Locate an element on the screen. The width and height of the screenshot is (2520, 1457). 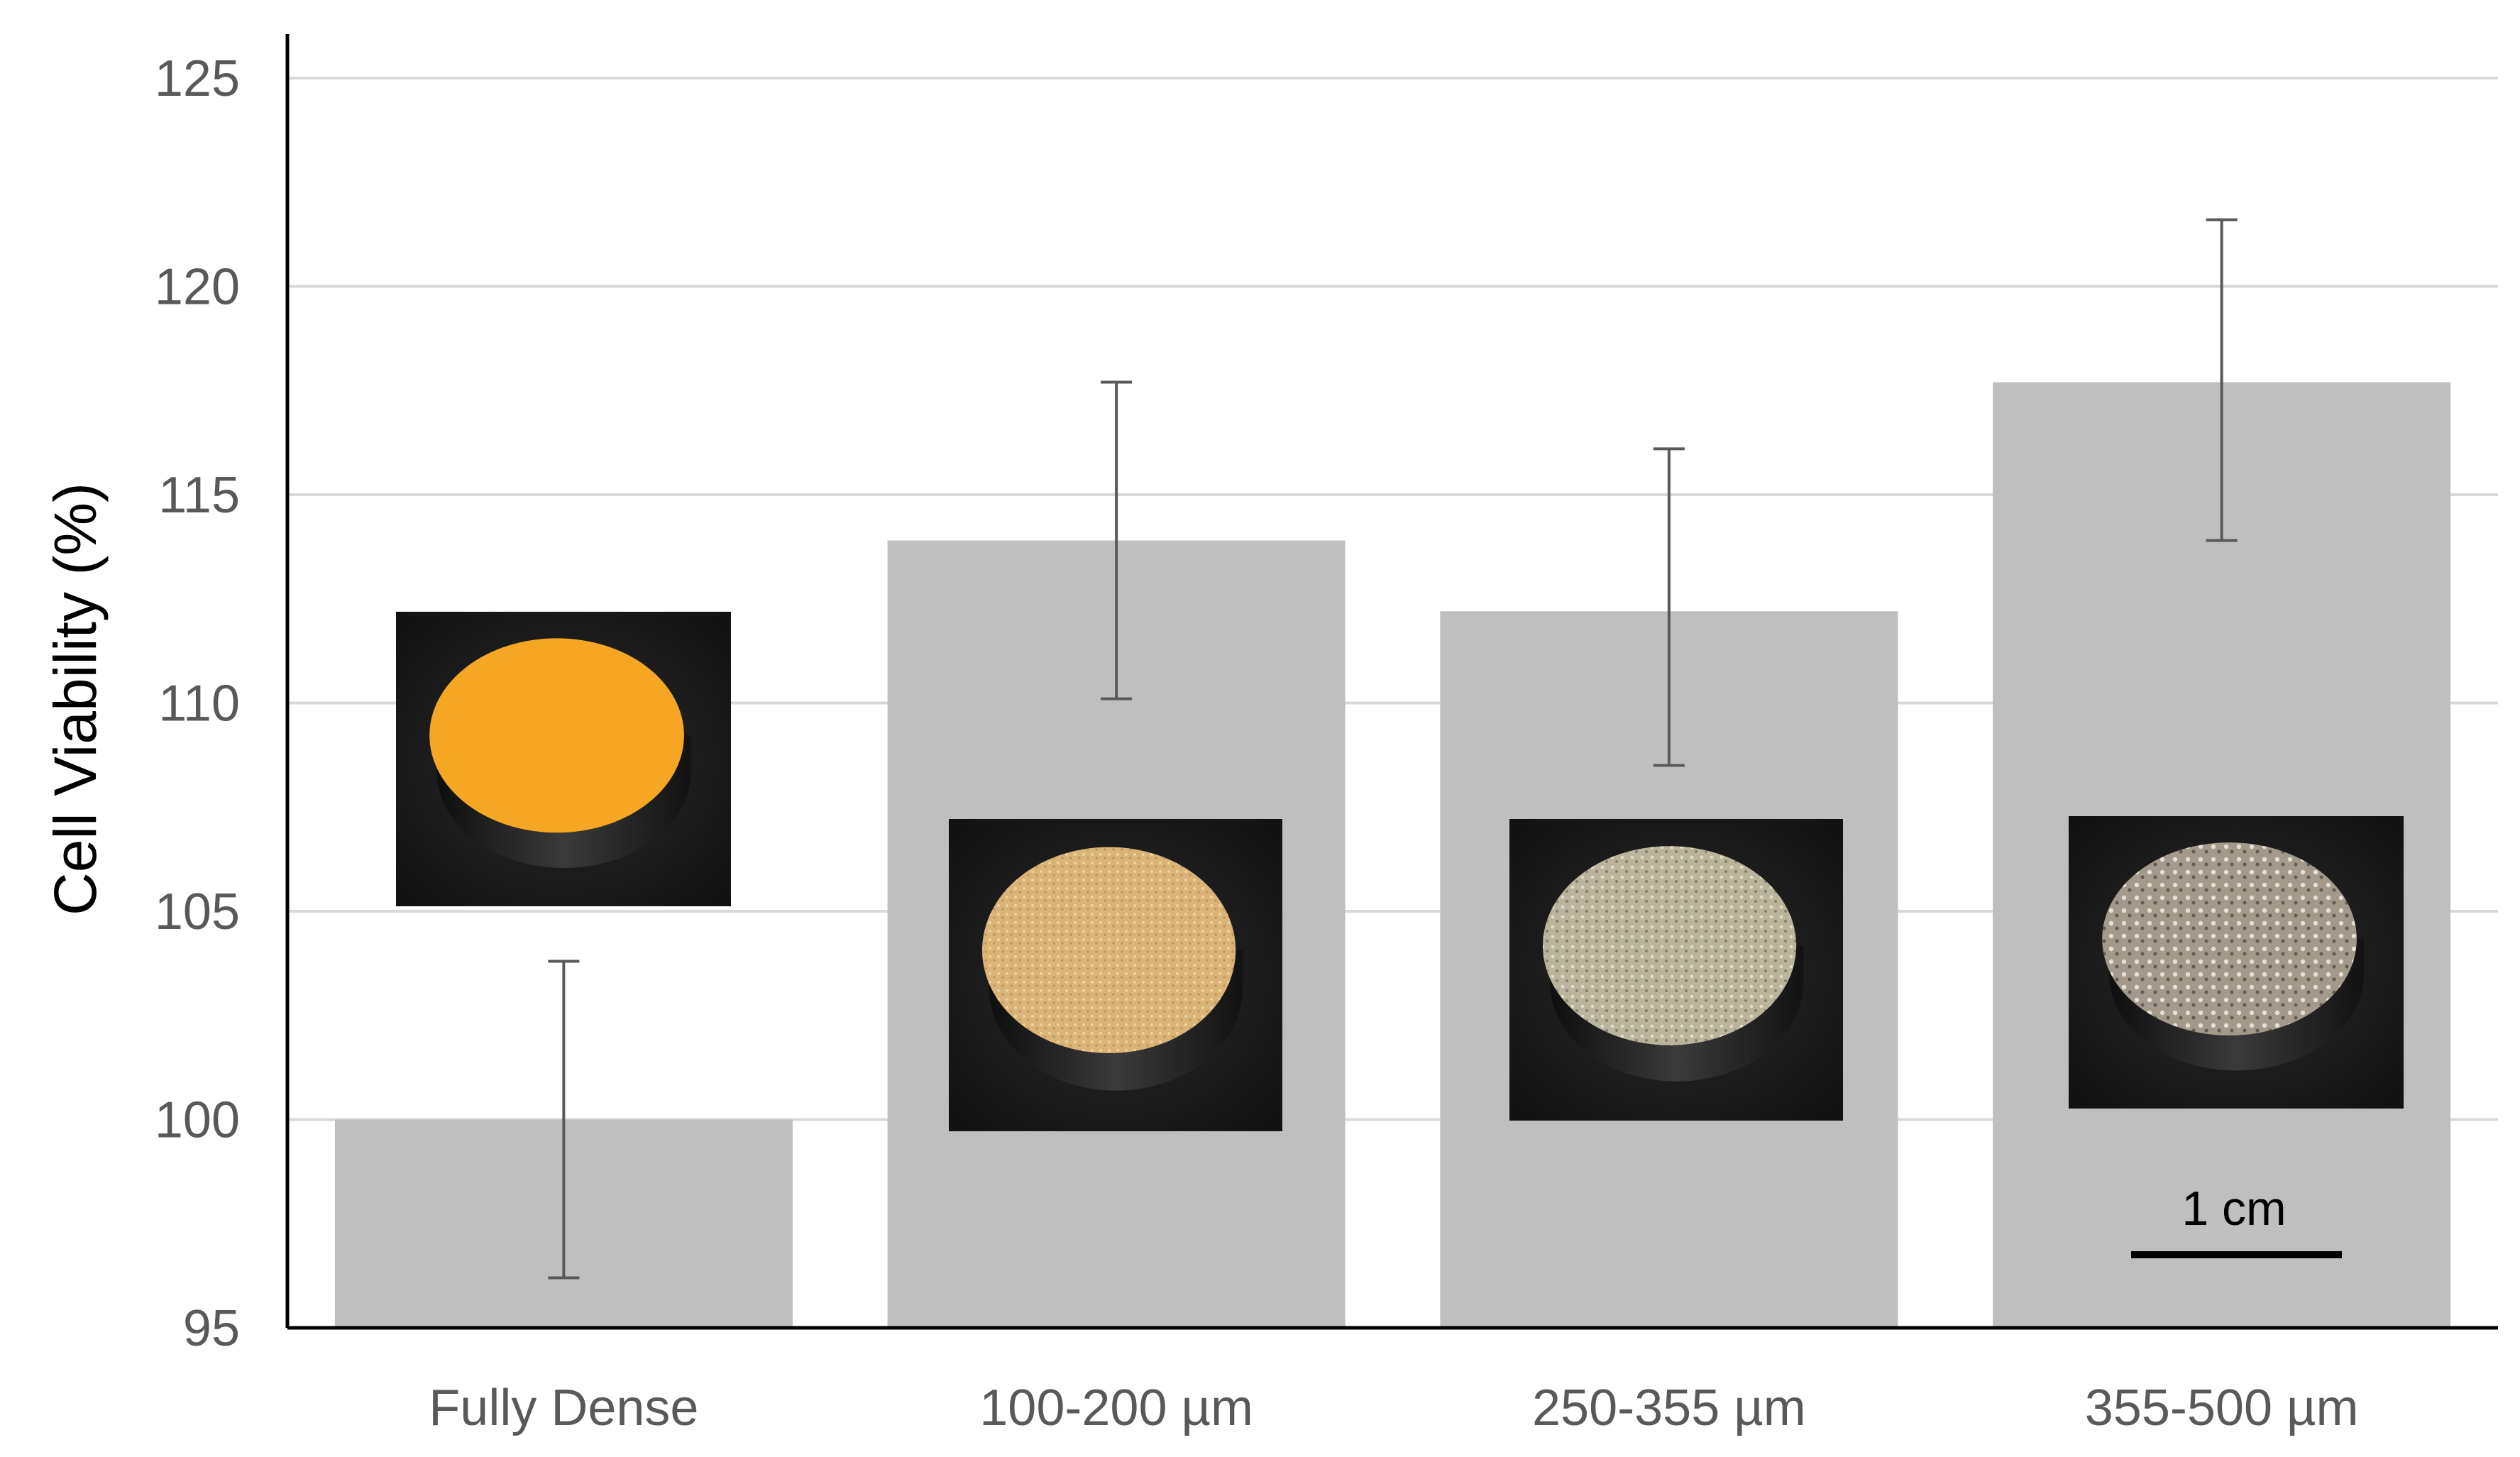
y-tick-label: 110 is located at coordinates (199, 704).